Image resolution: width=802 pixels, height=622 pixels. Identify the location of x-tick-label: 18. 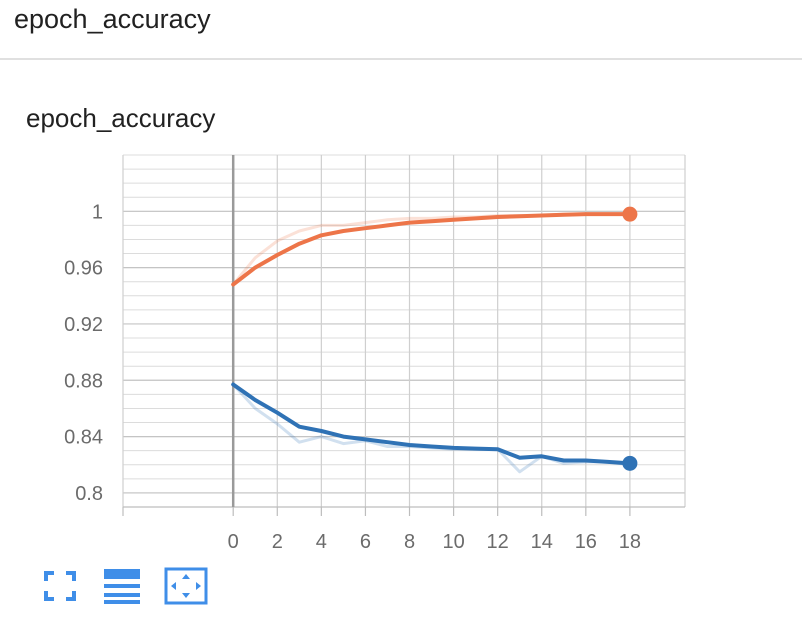
(630, 542).